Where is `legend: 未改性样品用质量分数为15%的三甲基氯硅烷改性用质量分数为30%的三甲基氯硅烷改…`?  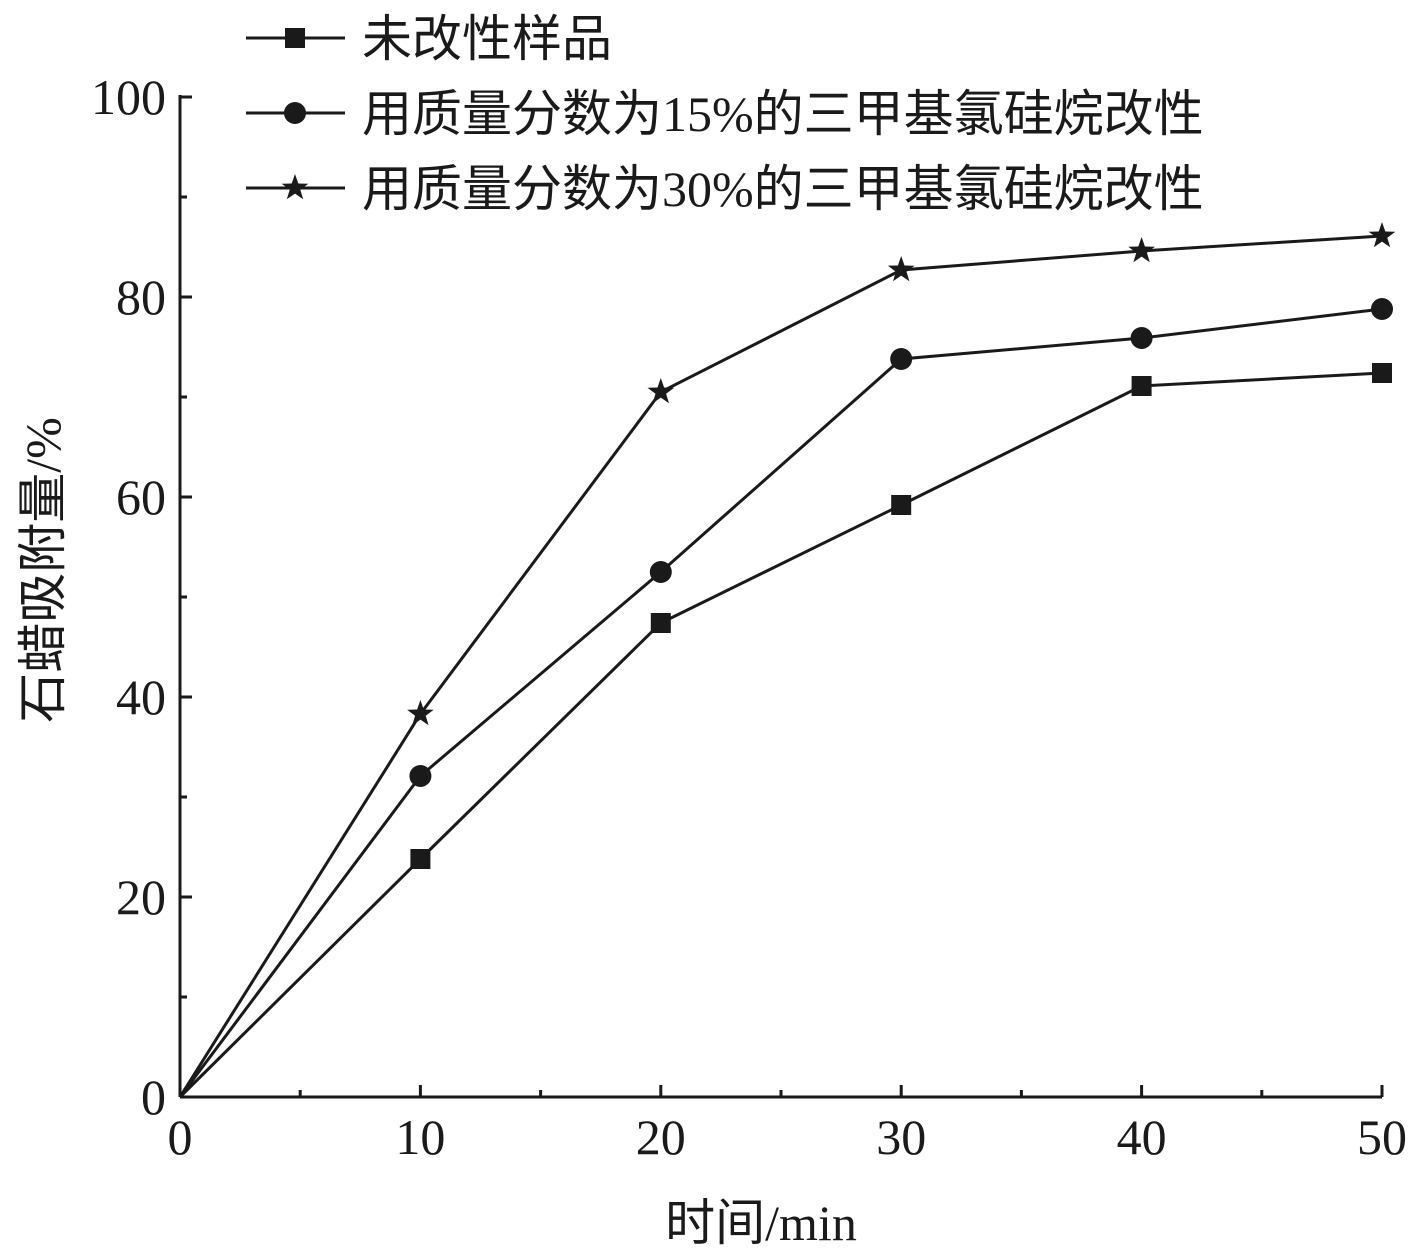 legend: 未改性样品用质量分数为15%的三甲基氯硅烷改性用质量分数为30%的三甲基氯硅烷改… is located at coordinates (725, 114).